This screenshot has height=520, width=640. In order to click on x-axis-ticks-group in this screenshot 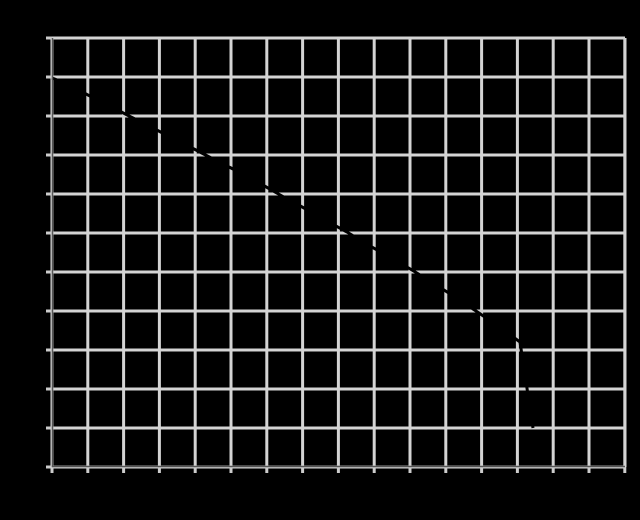, I will do `click(338, 470)`.